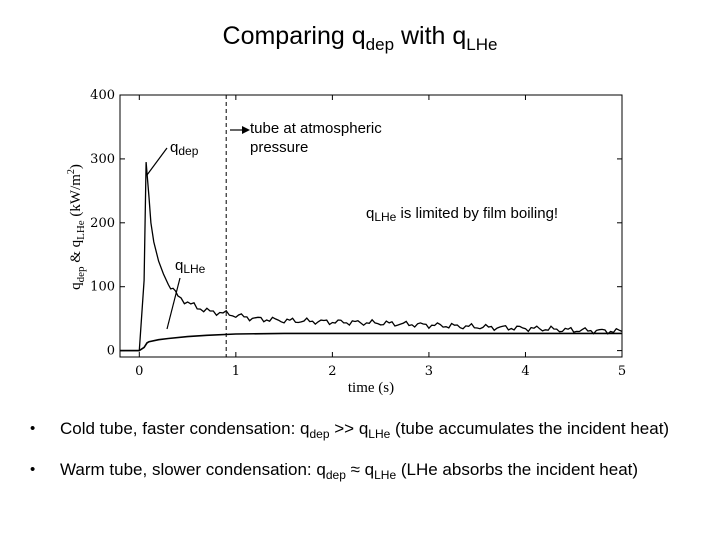 This screenshot has width=720, height=540. Describe the element at coordinates (429, 371) in the screenshot. I see `x-tick-label: 3` at that location.